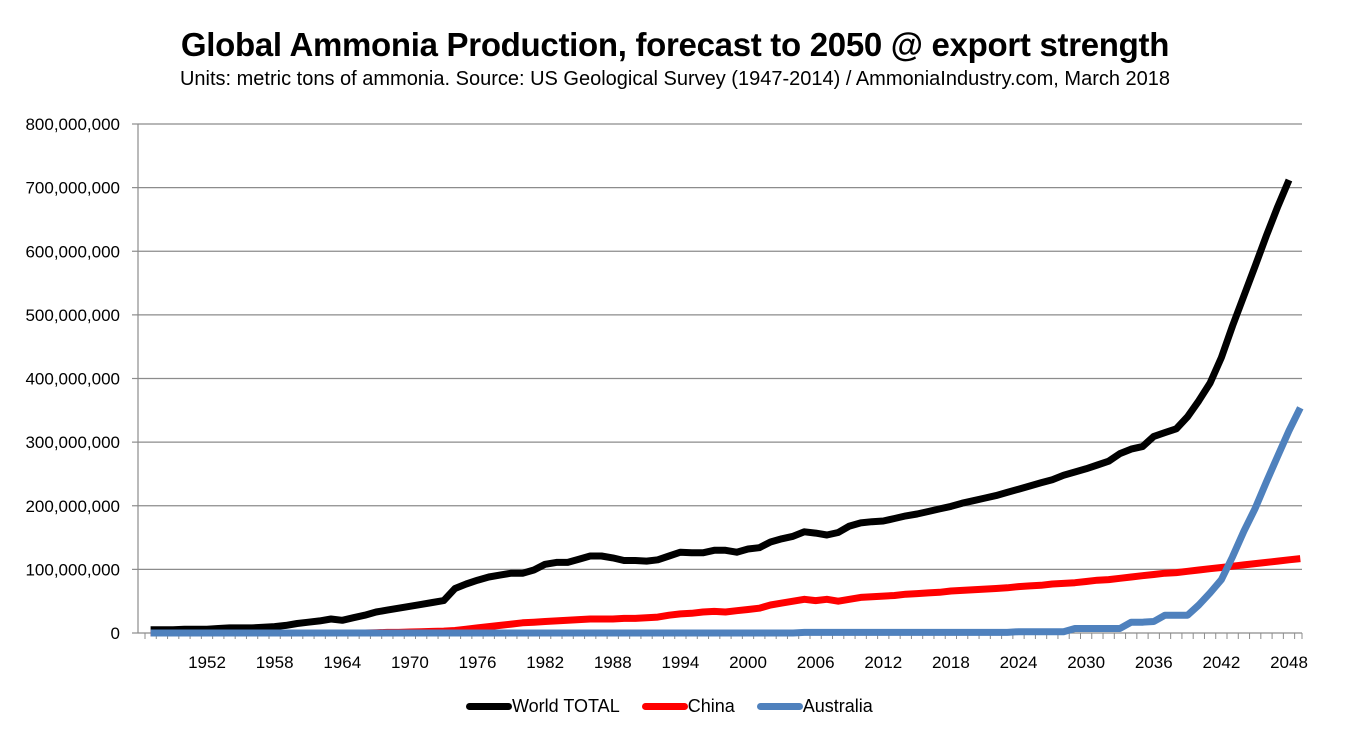 This screenshot has width=1350, height=744. I want to click on legend-item-world-total: World TOTAL, so click(543, 706).